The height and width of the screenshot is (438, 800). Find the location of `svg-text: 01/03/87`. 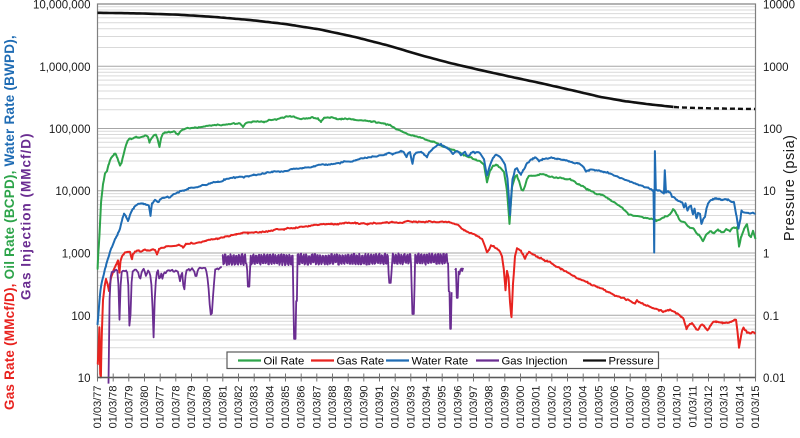

svg-text: 01/03/87 is located at coordinates (317, 407).